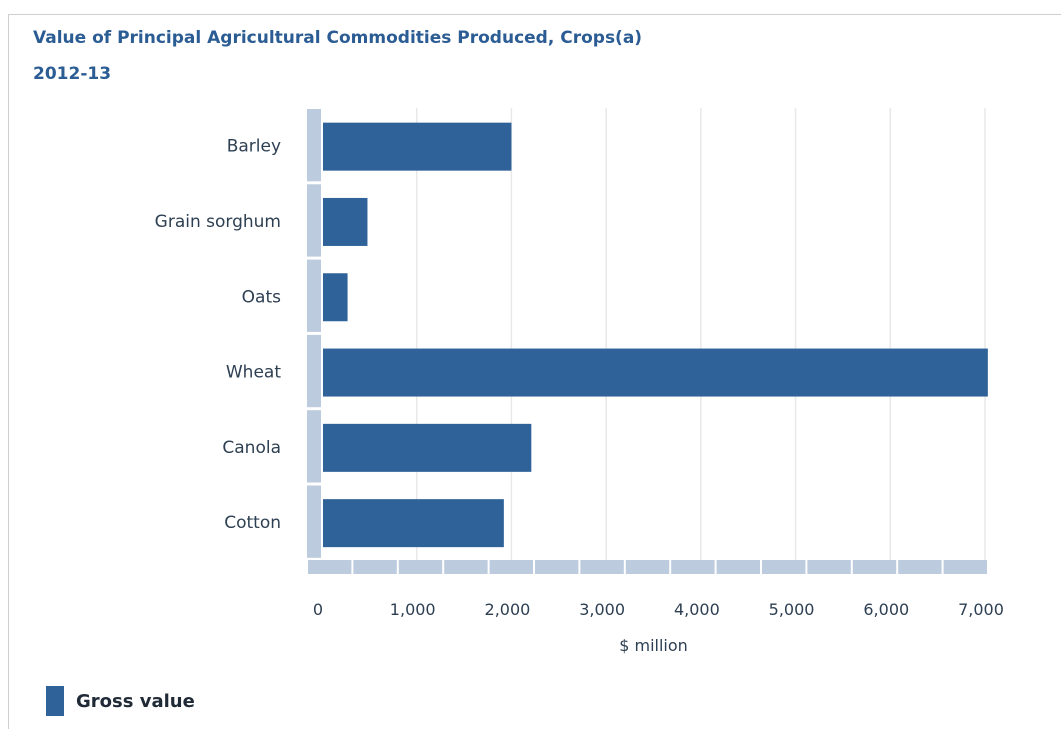  What do you see at coordinates (653, 645) in the screenshot?
I see `x-axis-title: $ million` at bounding box center [653, 645].